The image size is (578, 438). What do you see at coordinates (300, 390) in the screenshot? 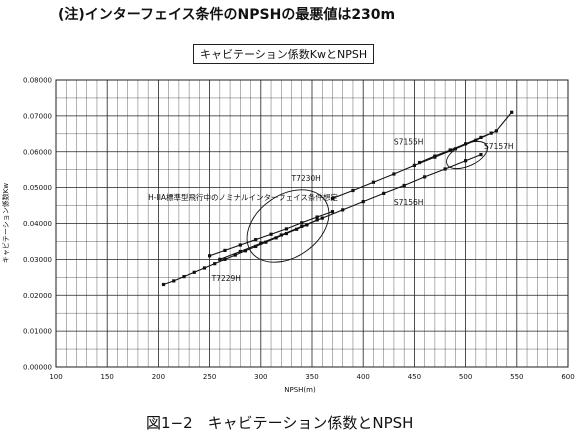
I see `x-axis-label: NPSH(m)` at bounding box center [300, 390].